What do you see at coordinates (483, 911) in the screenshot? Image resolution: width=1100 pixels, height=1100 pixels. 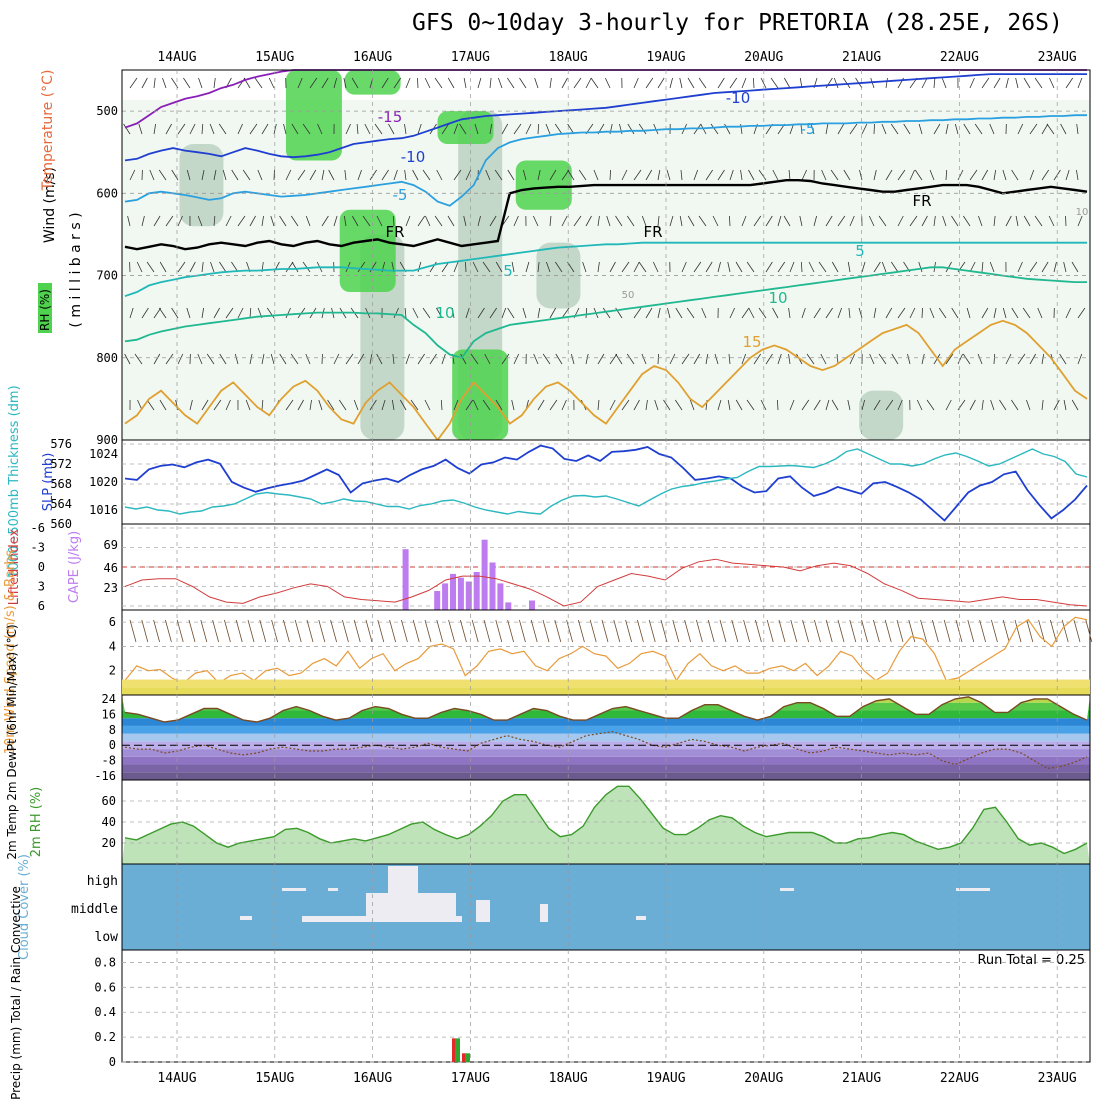 I see `cloud-block` at bounding box center [483, 911].